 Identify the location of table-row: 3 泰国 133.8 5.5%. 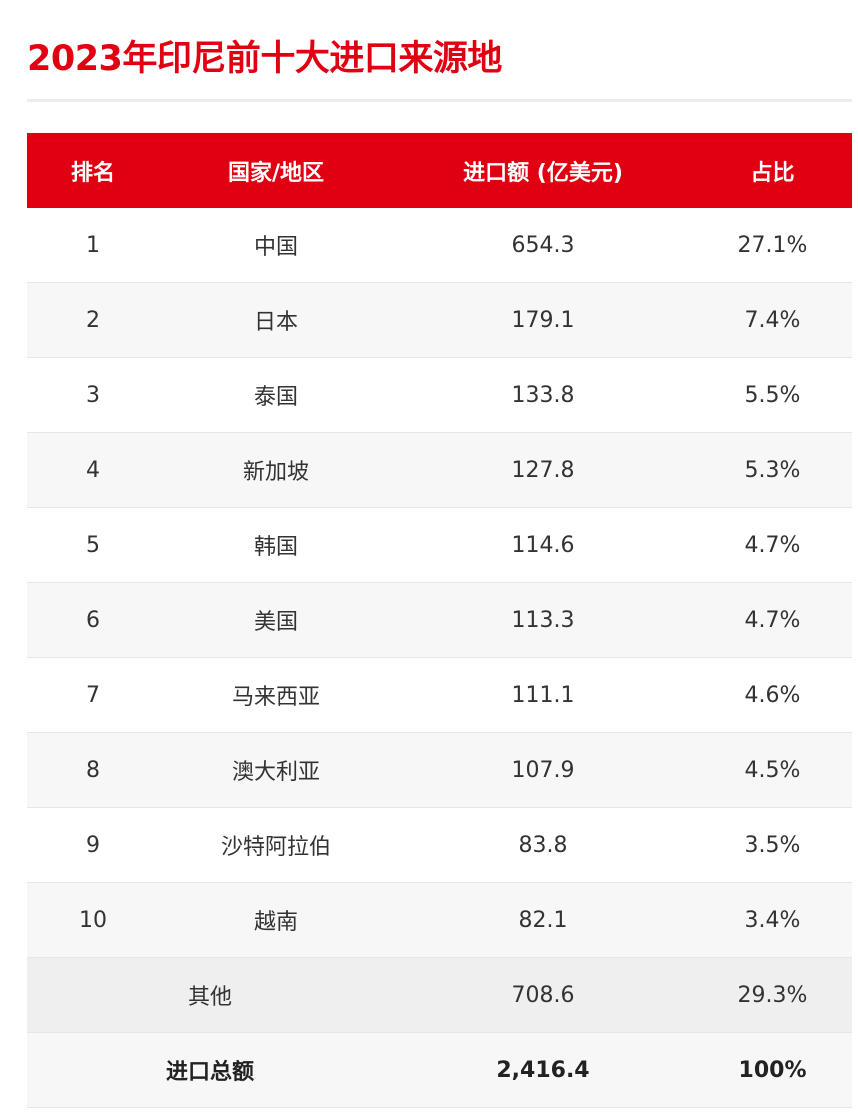
(439, 395).